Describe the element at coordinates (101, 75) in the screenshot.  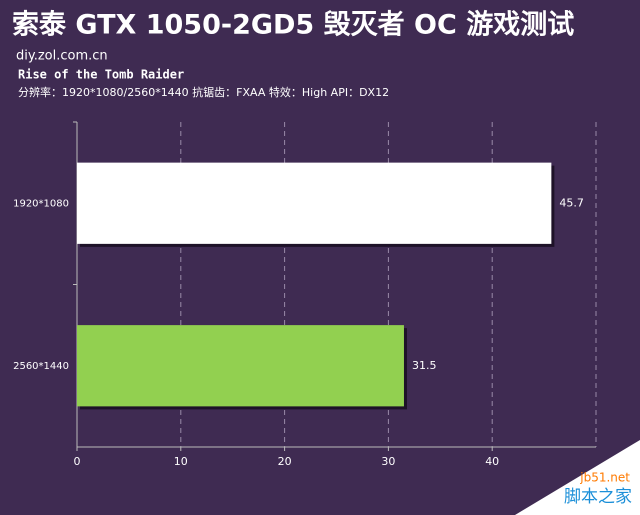
I see `subtitle: Rise of the Tomb Raider` at that location.